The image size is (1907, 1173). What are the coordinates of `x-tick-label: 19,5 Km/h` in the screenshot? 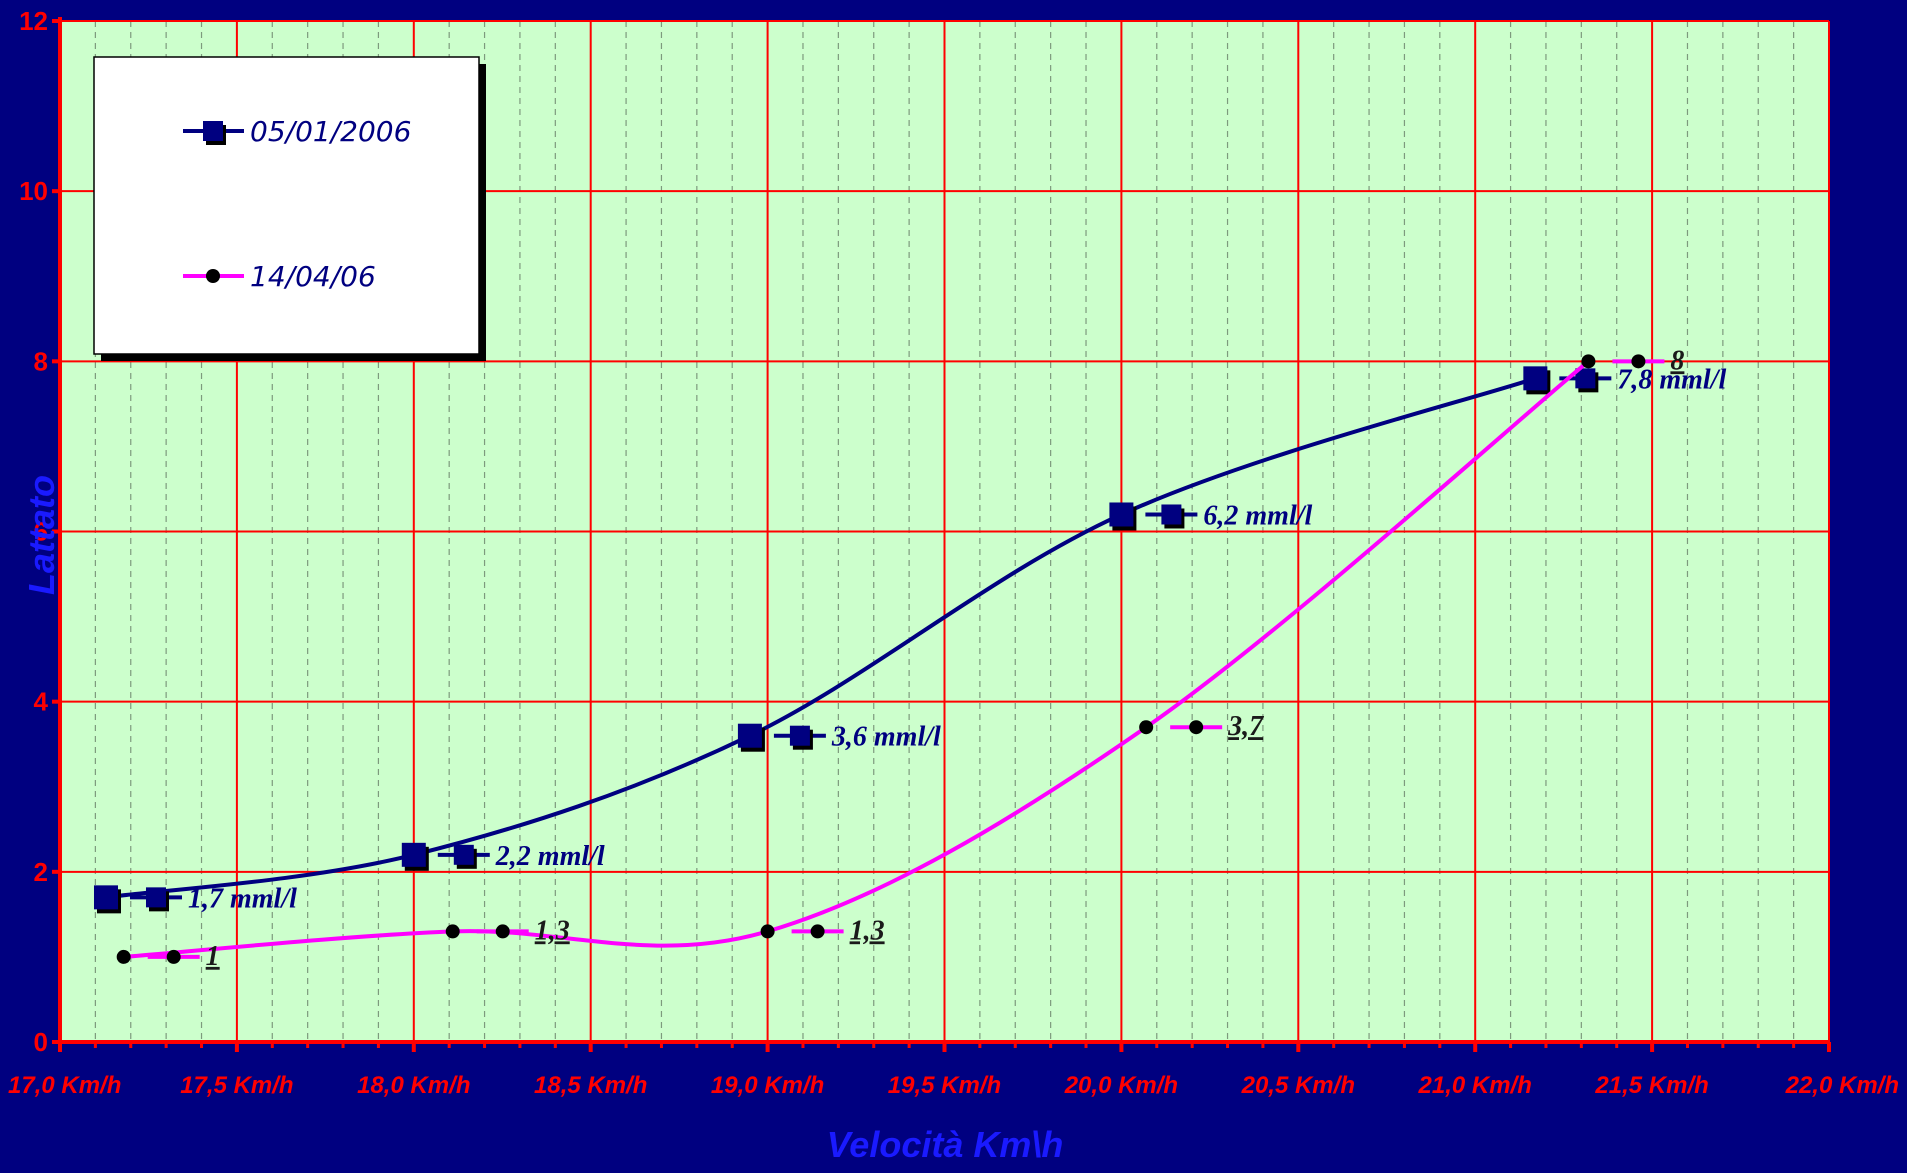 It's located at (944, 1085).